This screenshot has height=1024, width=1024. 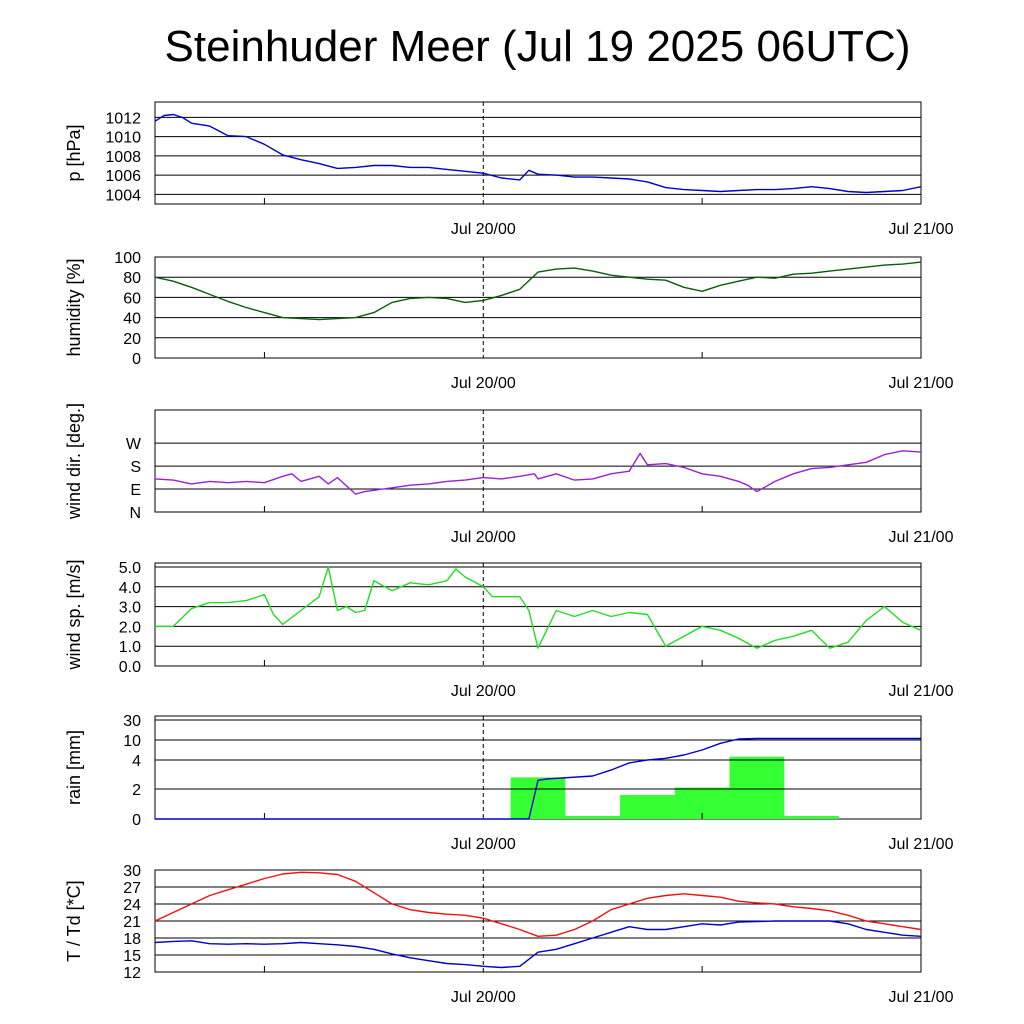 I want to click on y-tick-label: 12, so click(x=132, y=973).